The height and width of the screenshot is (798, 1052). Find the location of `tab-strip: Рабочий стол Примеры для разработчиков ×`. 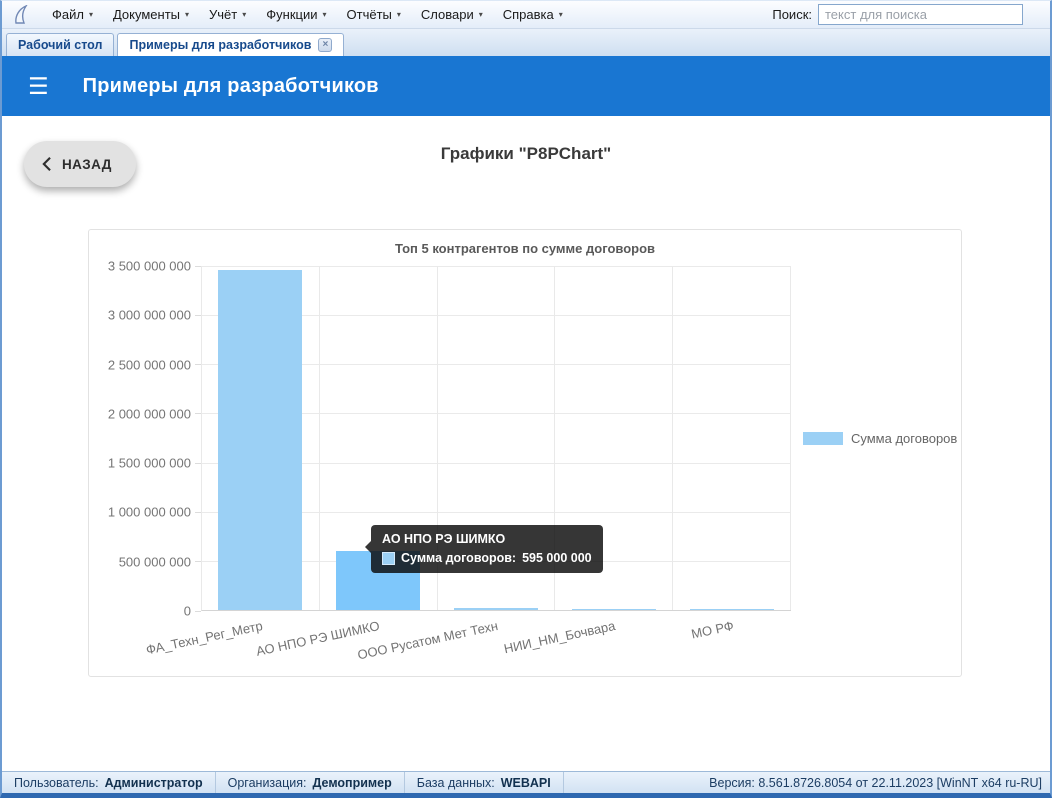

tab-strip: Рабочий стол Примеры для разработчиков × is located at coordinates (526, 42).